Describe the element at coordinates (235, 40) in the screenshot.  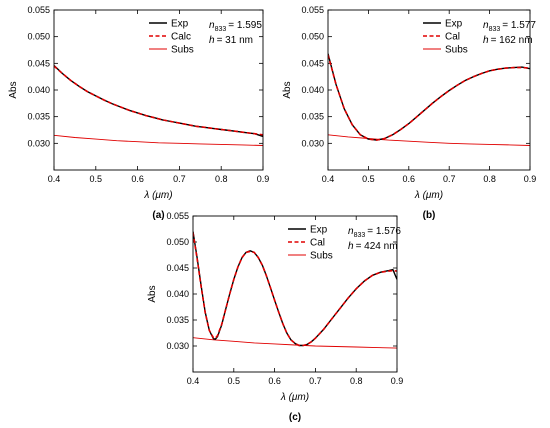
I see `h-value: = 31 nm` at that location.